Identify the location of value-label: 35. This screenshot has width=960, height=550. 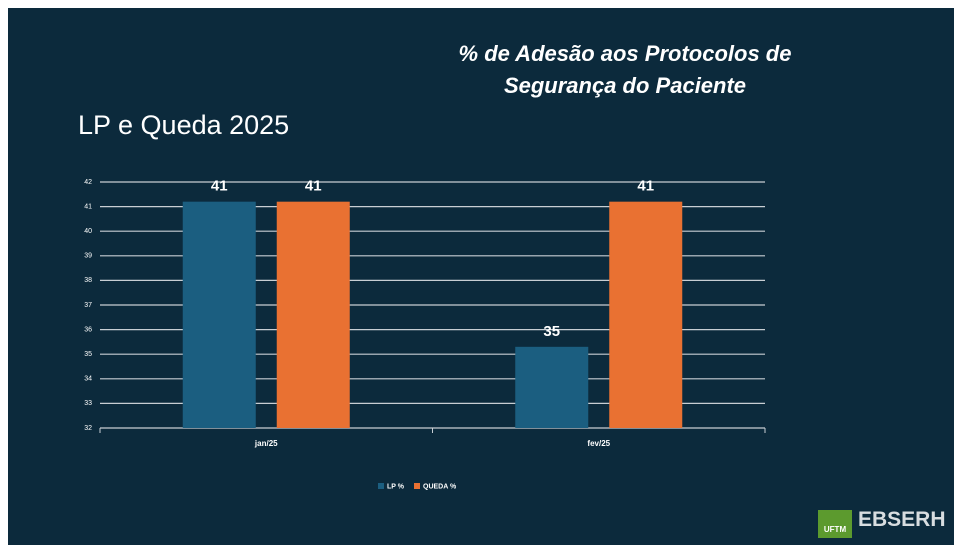
(551, 331).